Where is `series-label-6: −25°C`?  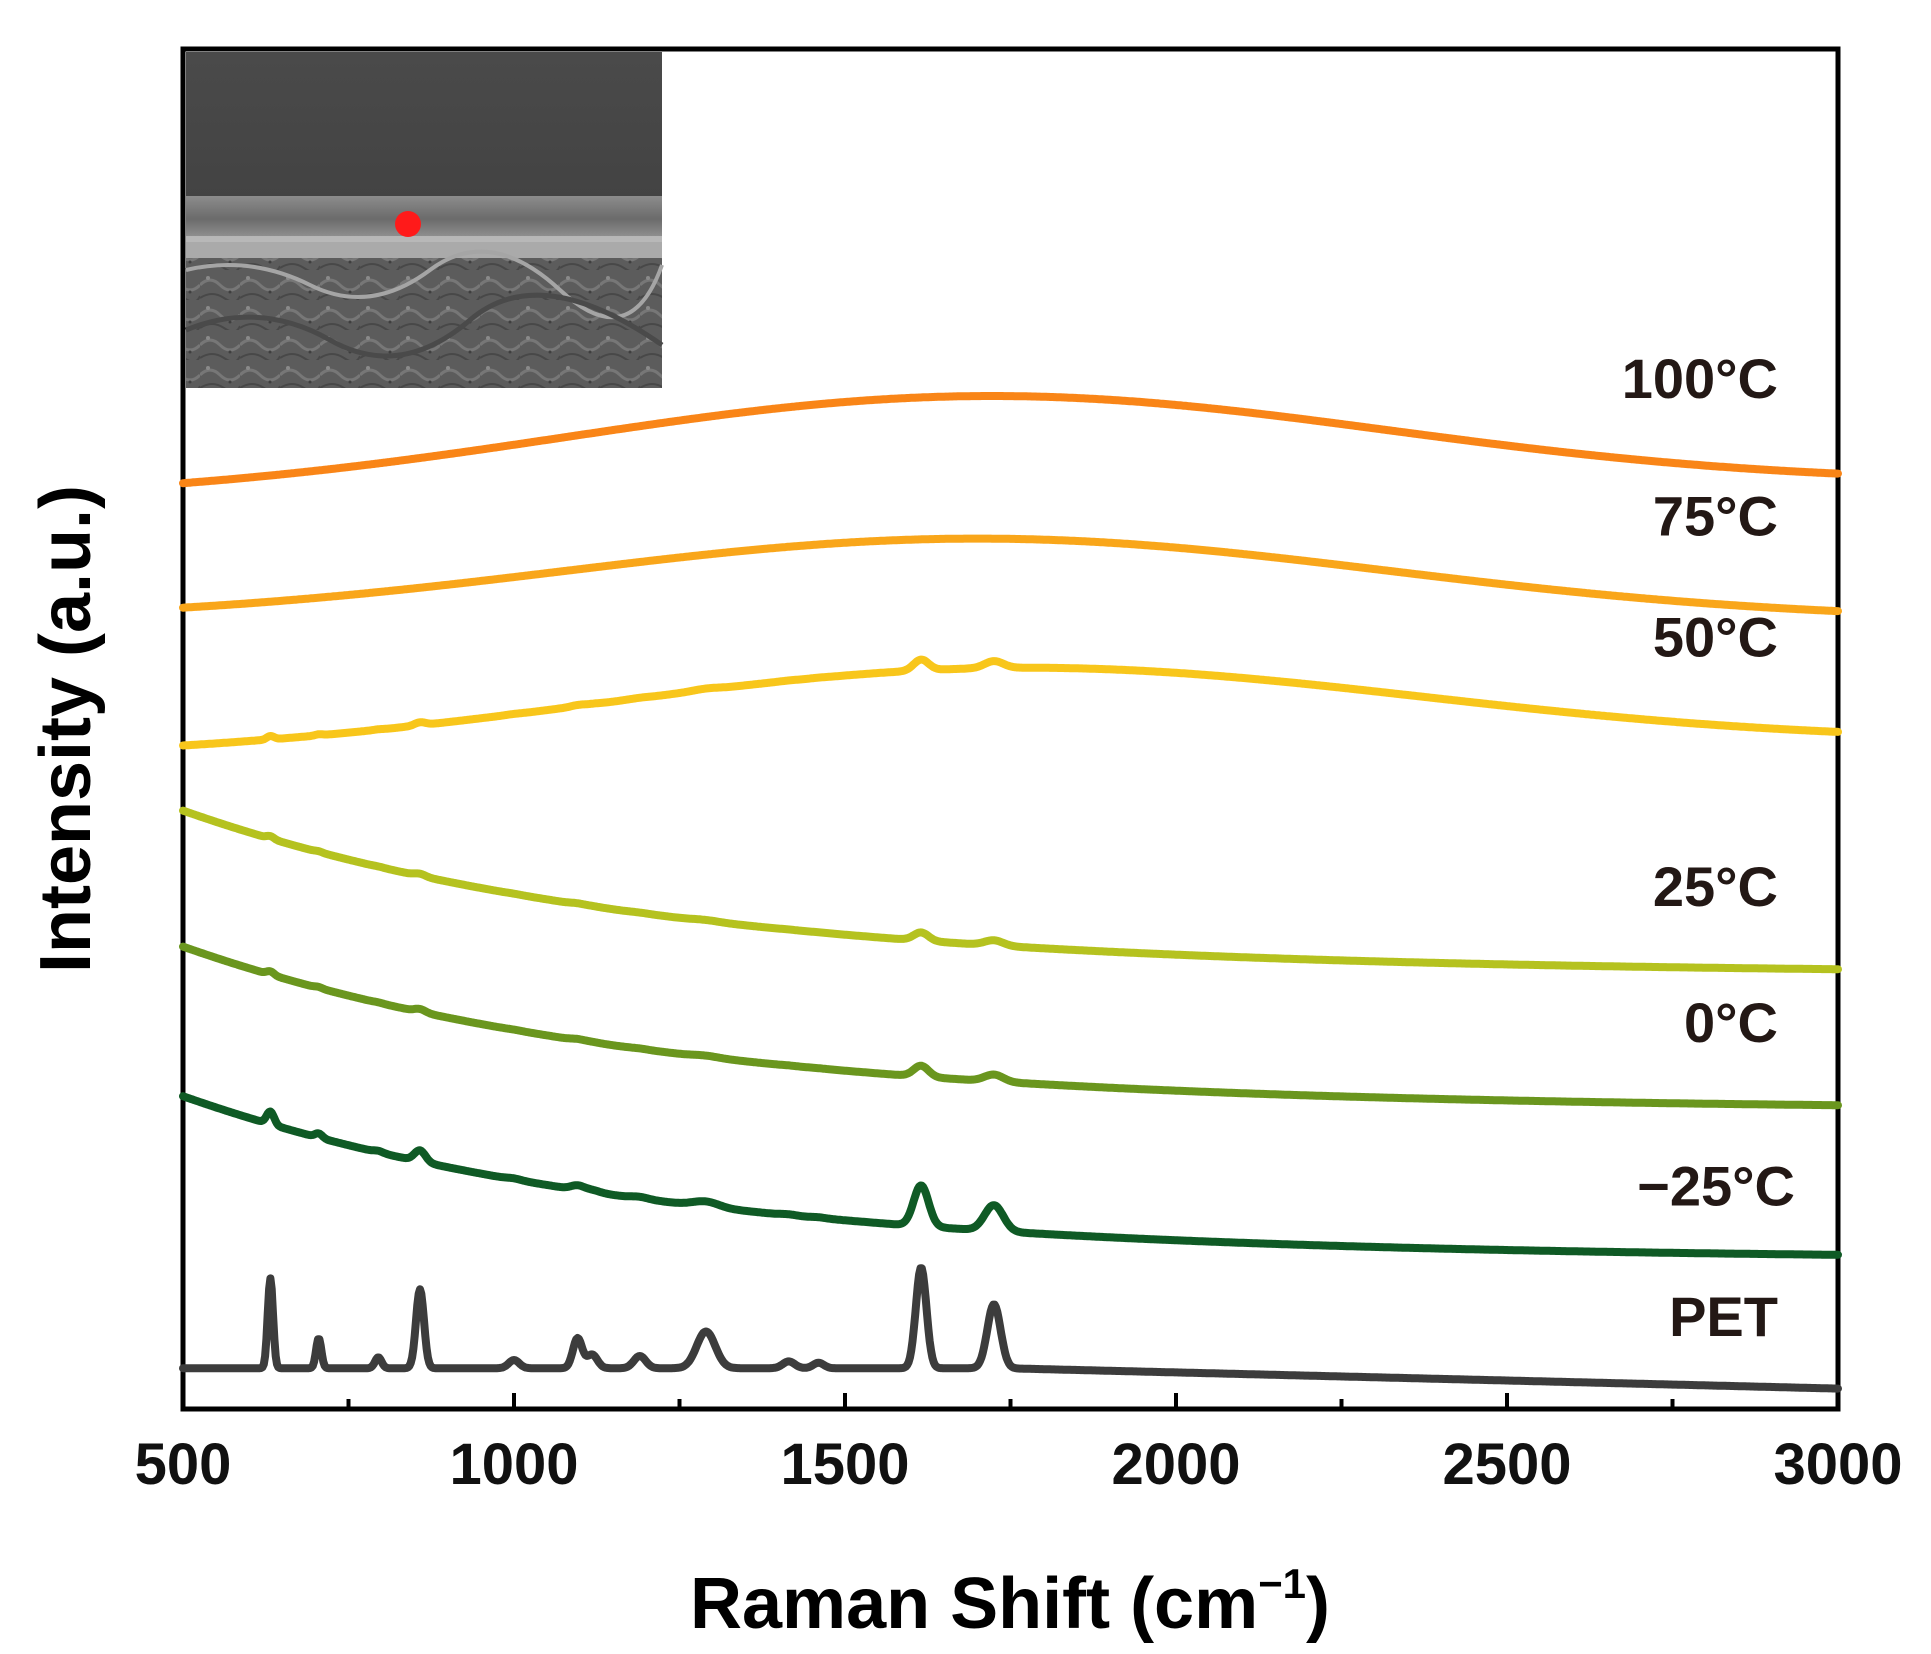
series-label-6: −25°C is located at coordinates (1716, 1186).